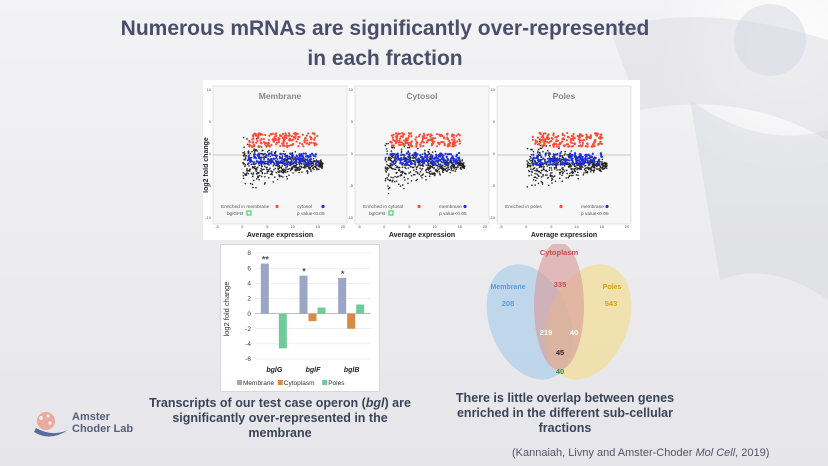 Image resolution: width=828 pixels, height=466 pixels. What do you see at coordinates (323, 206) in the screenshot?
I see `ma-legend-other-swatch` at bounding box center [323, 206].